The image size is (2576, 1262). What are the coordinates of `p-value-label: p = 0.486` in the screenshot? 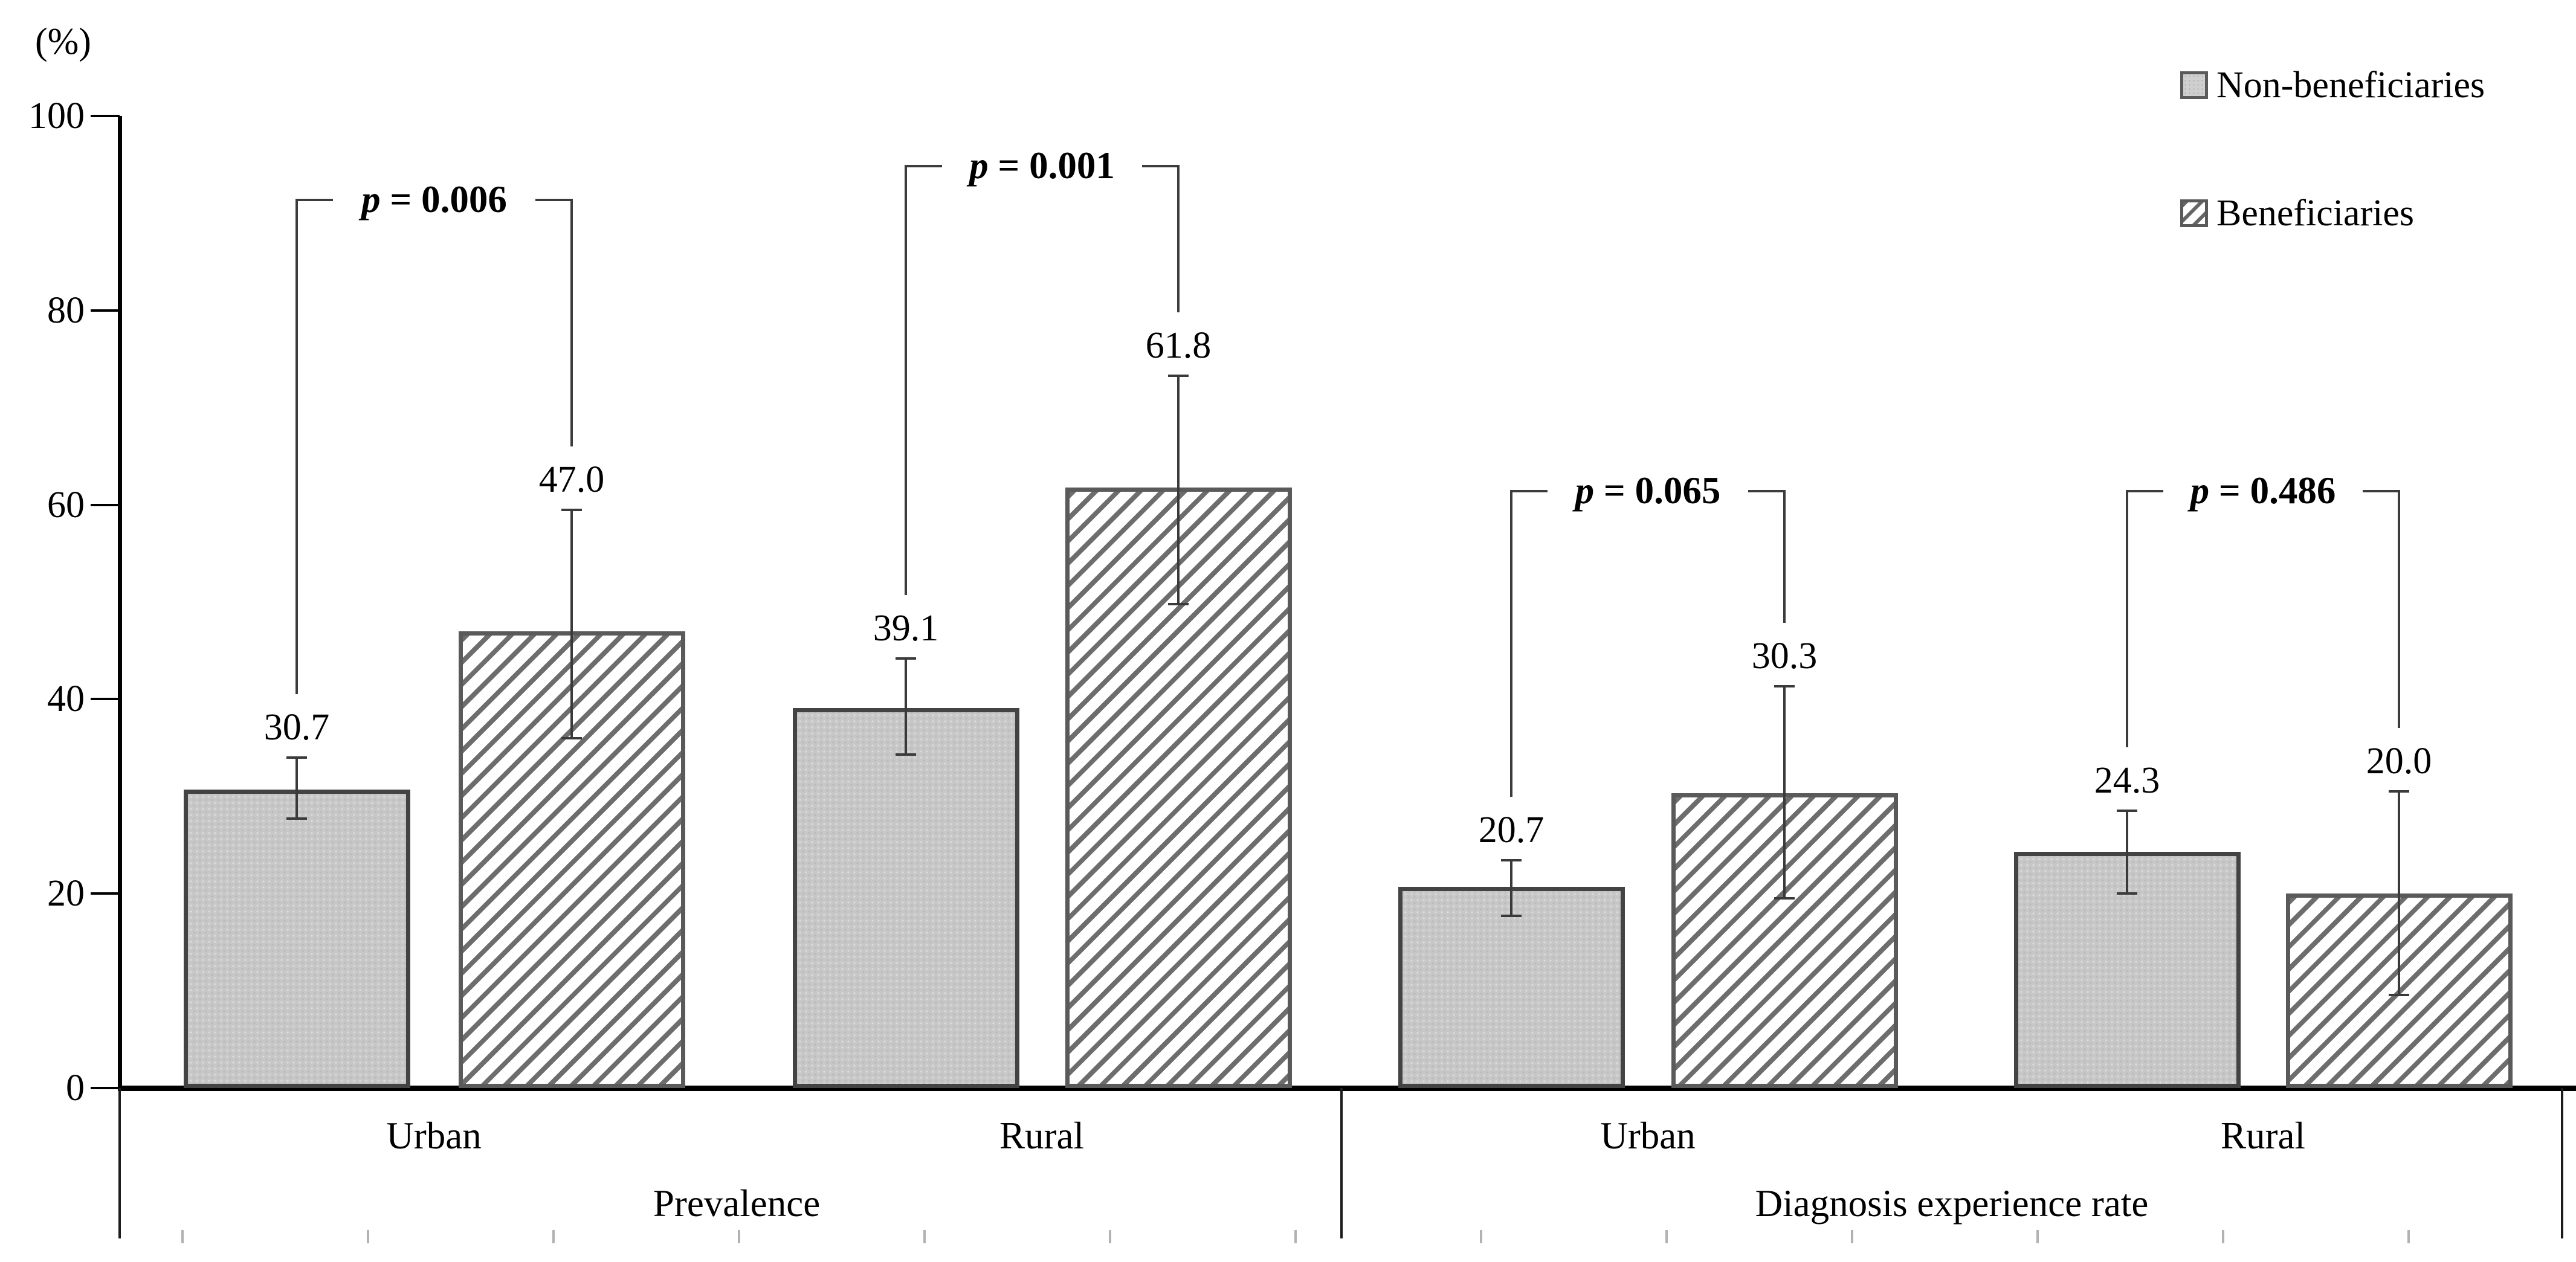 It's located at (2263, 491).